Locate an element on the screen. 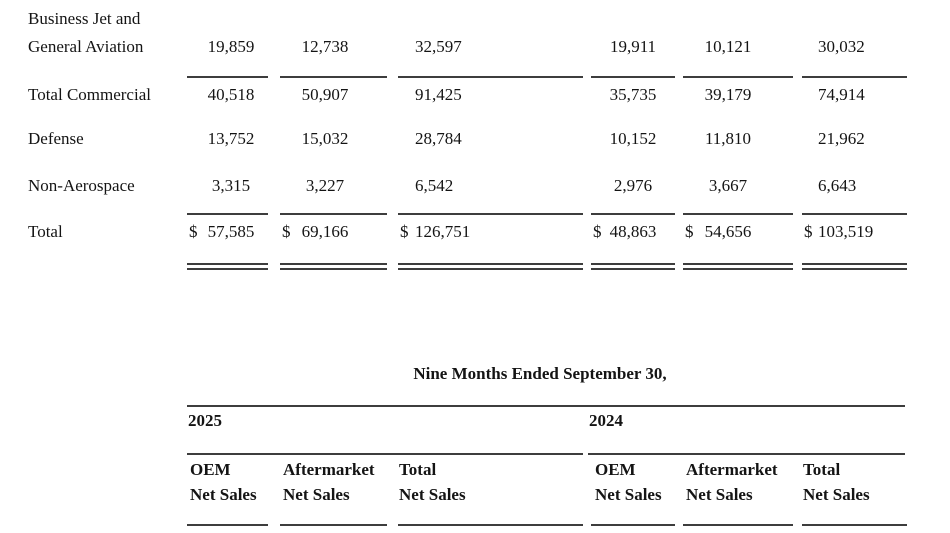 This screenshot has height=533, width=950. value-commercial-2024-oem: 35,735 is located at coordinates (633, 94).